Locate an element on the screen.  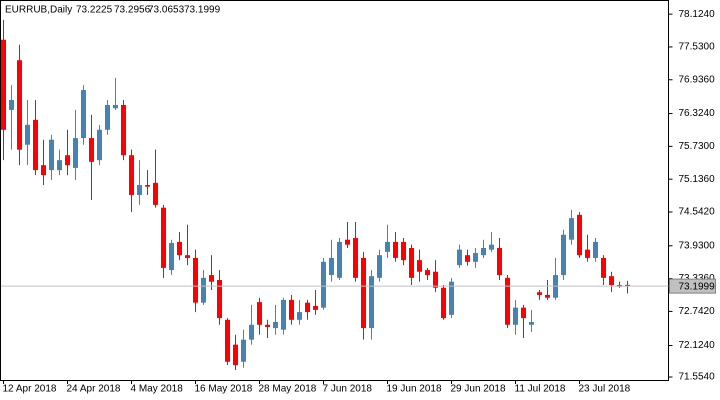
y-tick-label: 78.1240 is located at coordinates (697, 14).